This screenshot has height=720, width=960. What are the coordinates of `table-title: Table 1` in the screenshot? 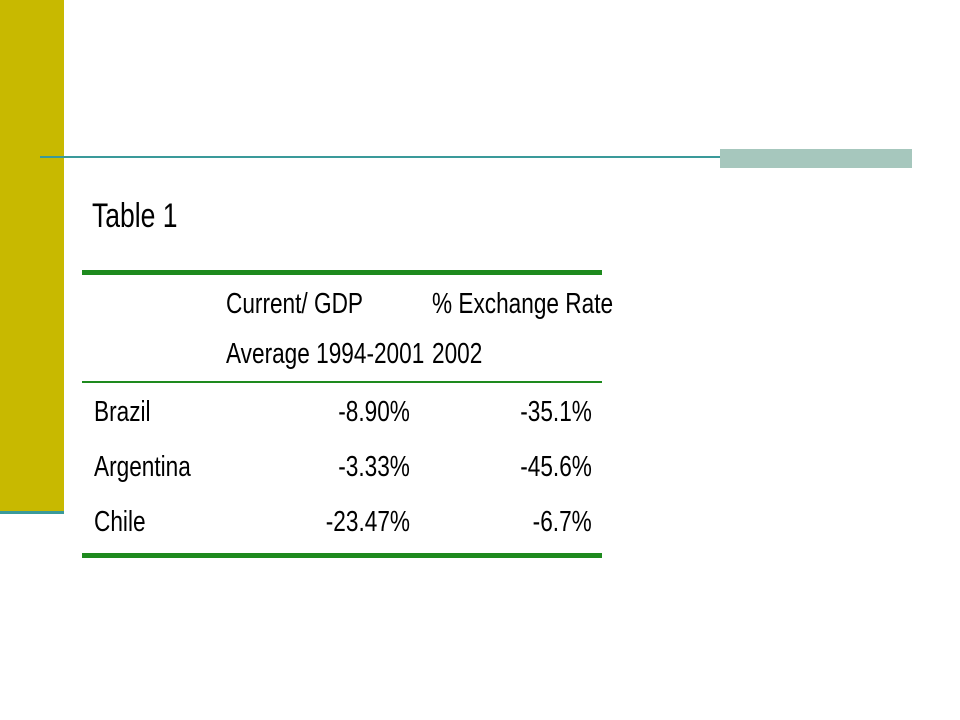 It's located at (135, 216).